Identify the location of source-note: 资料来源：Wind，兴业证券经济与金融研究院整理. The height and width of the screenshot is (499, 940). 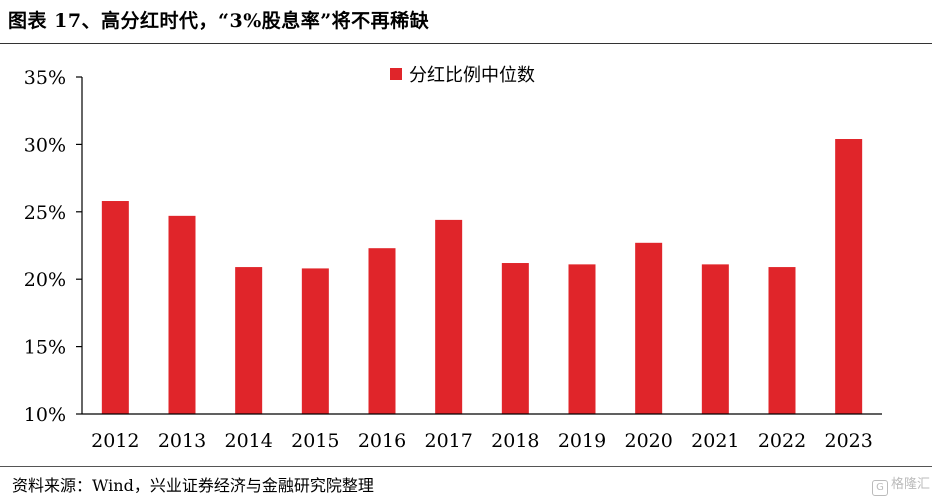
(193, 485).